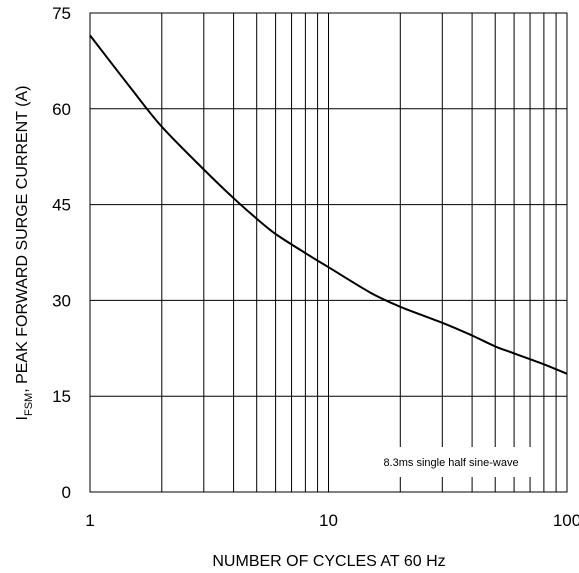 This screenshot has height=573, width=579. Describe the element at coordinates (22, 239) in the screenshot. I see `y-axis-title-main: , PEAK FORWARD SURGE CURRENT (A)` at that location.